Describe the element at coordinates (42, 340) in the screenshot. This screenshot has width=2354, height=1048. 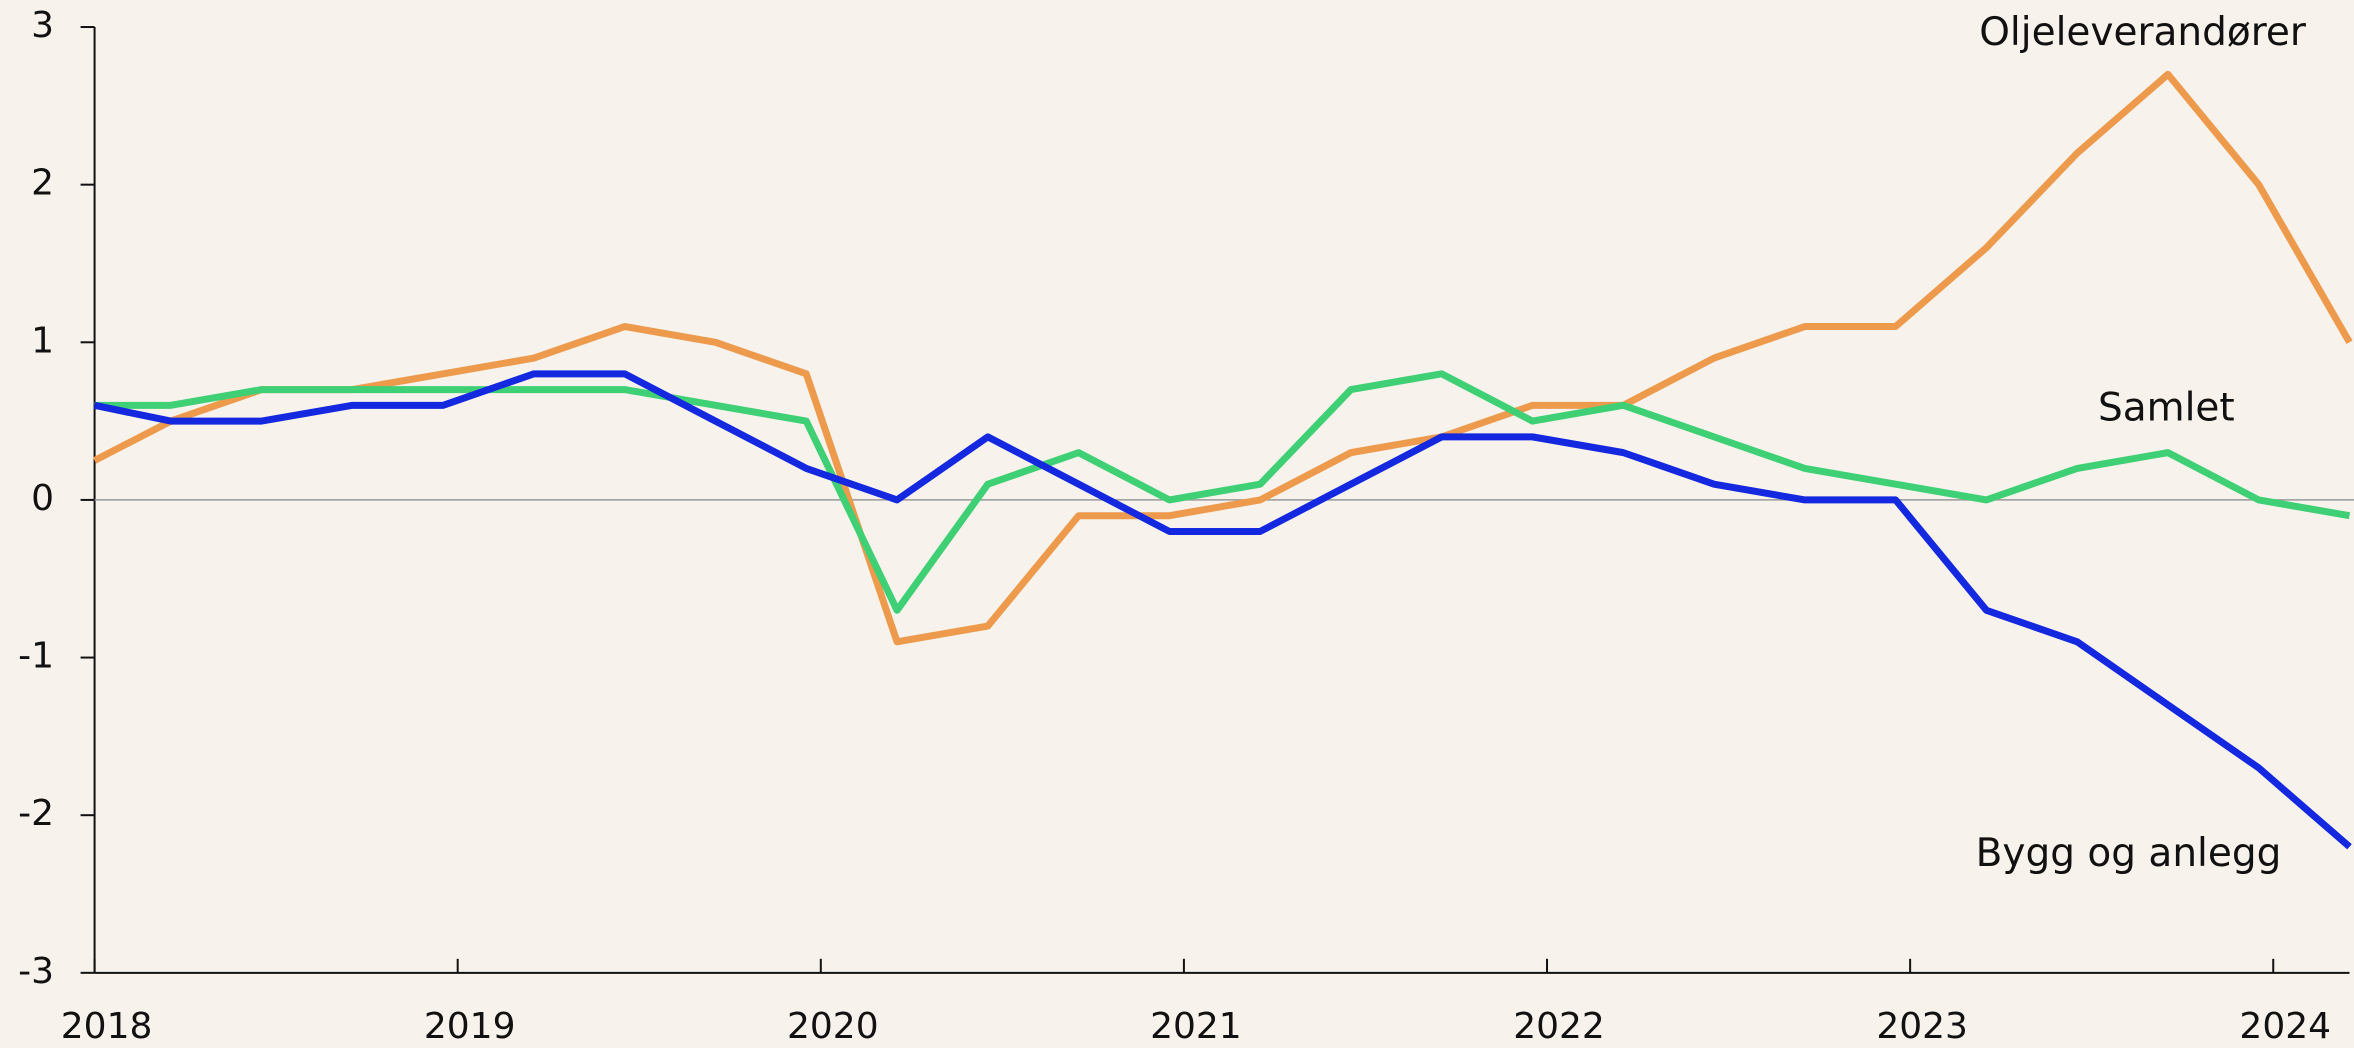
I see `y-tick-label: 1` at that location.